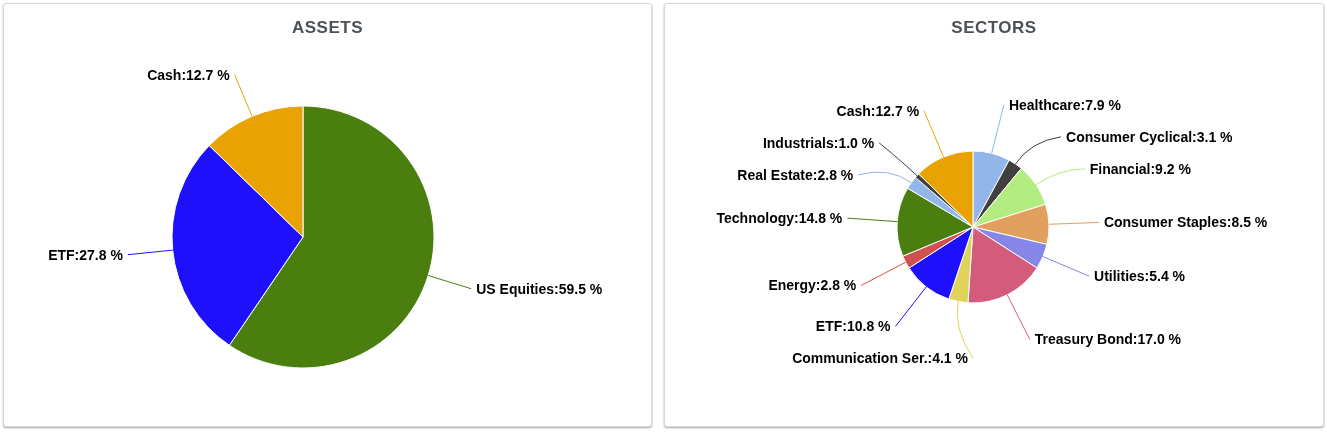 The height and width of the screenshot is (432, 1327). I want to click on slice-label: Real Estate:2.8 %, so click(795, 174).